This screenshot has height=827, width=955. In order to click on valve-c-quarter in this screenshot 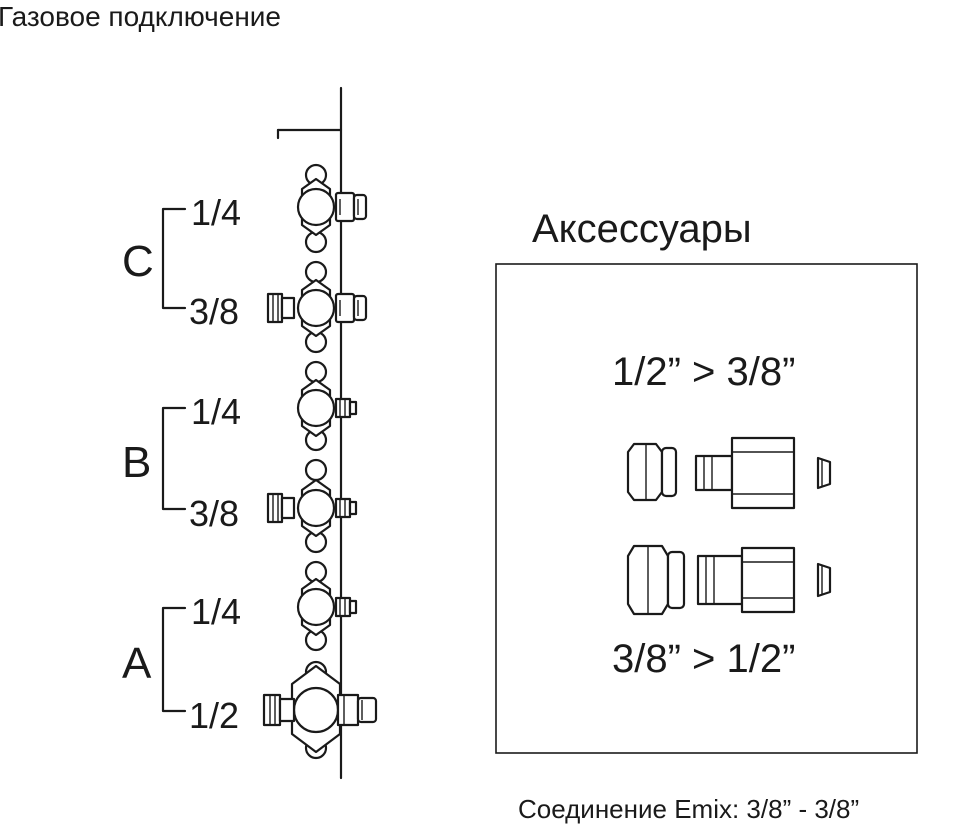, I will do `click(332, 207)`.